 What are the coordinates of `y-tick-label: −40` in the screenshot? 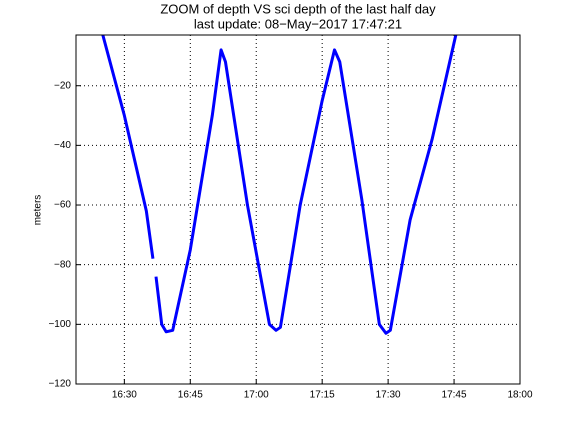 It's located at (62, 145).